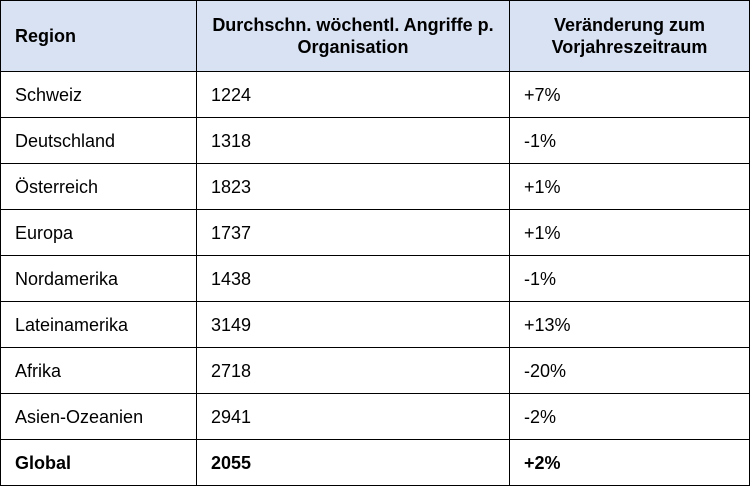 The width and height of the screenshot is (750, 486). Describe the element at coordinates (353, 232) in the screenshot. I see `cell-attacks: 1737` at that location.